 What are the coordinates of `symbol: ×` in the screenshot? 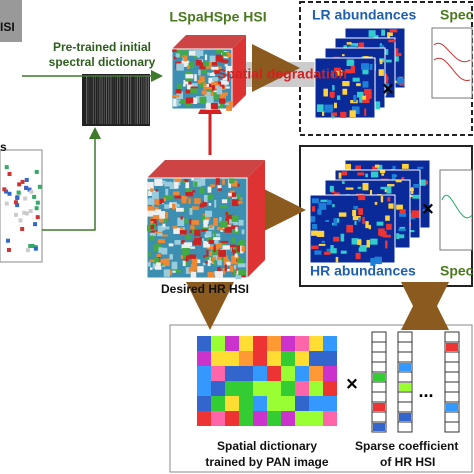 It's located at (428, 209).